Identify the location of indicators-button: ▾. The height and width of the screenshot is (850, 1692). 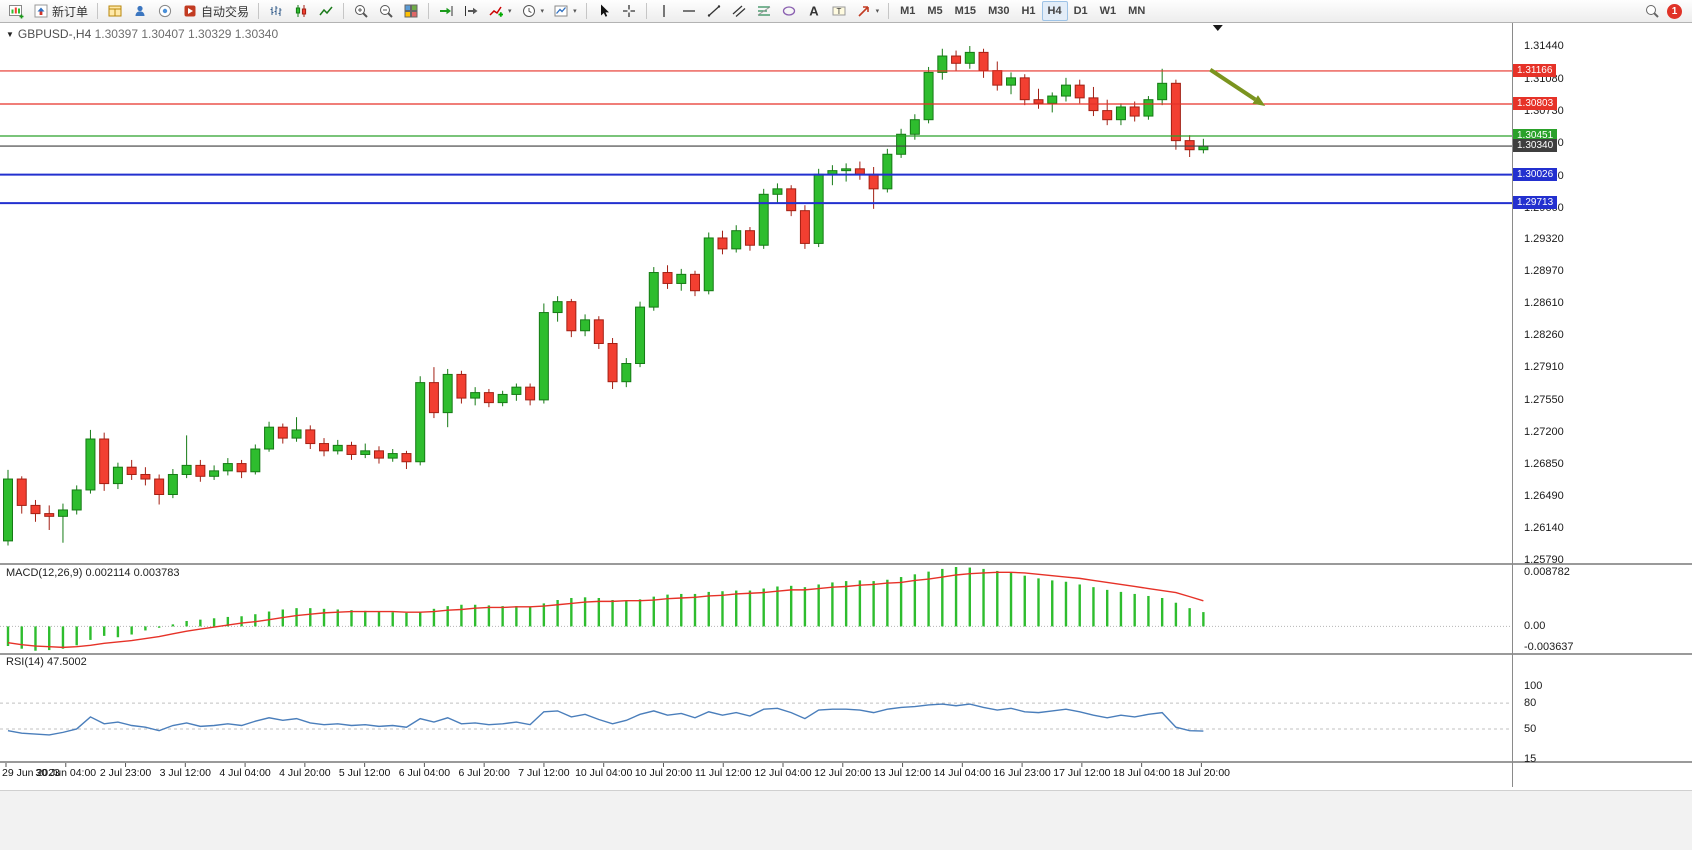
(500, 11).